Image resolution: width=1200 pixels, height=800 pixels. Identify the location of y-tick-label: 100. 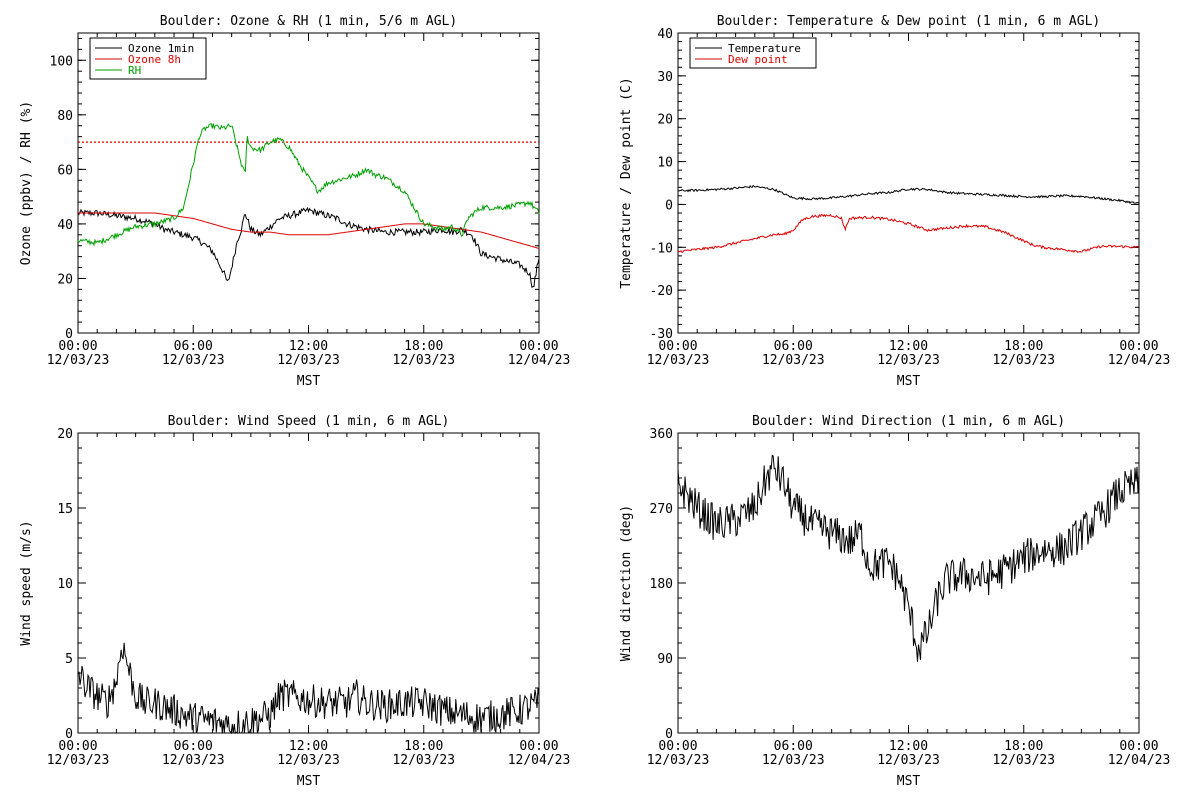
(61, 61).